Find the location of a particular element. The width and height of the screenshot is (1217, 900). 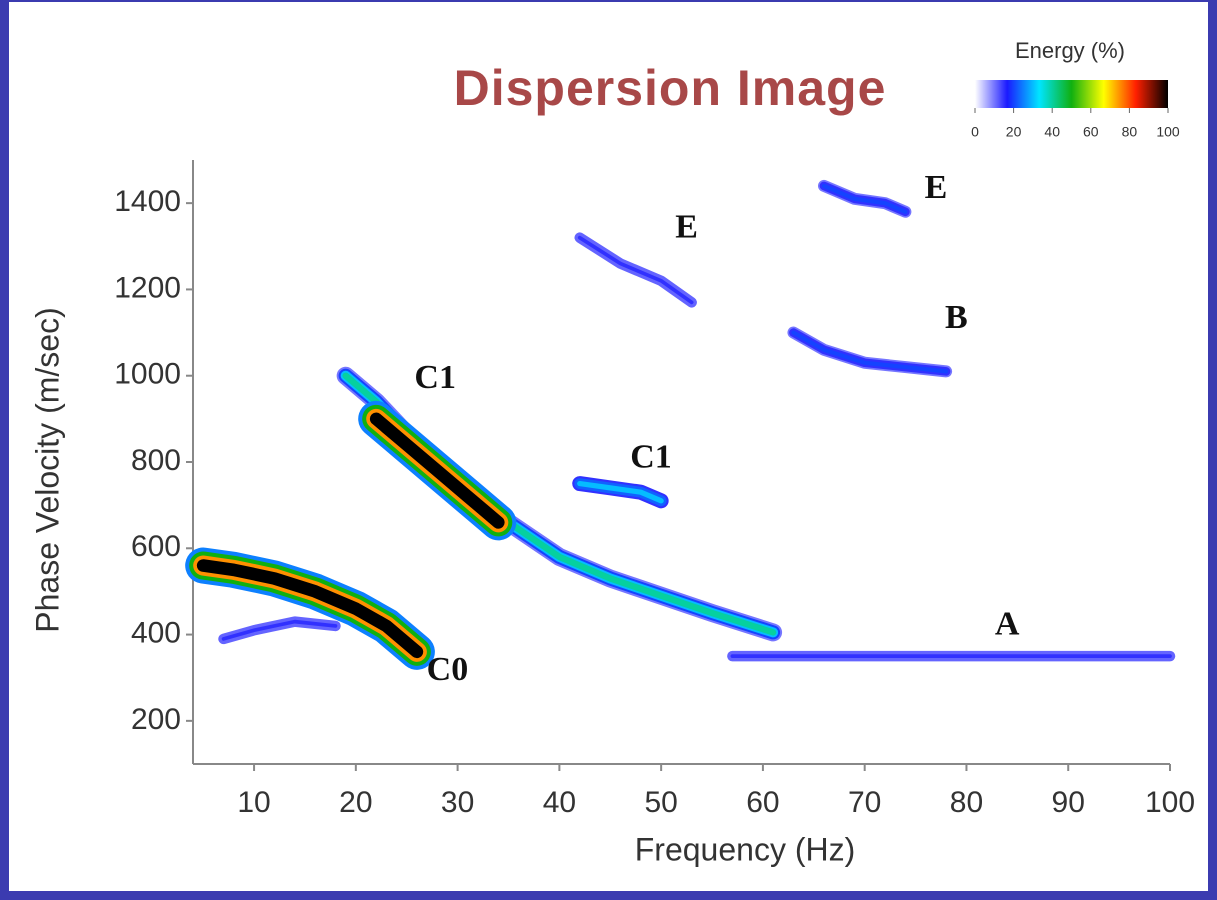

y-tick-label: 1400 is located at coordinates (147, 201).